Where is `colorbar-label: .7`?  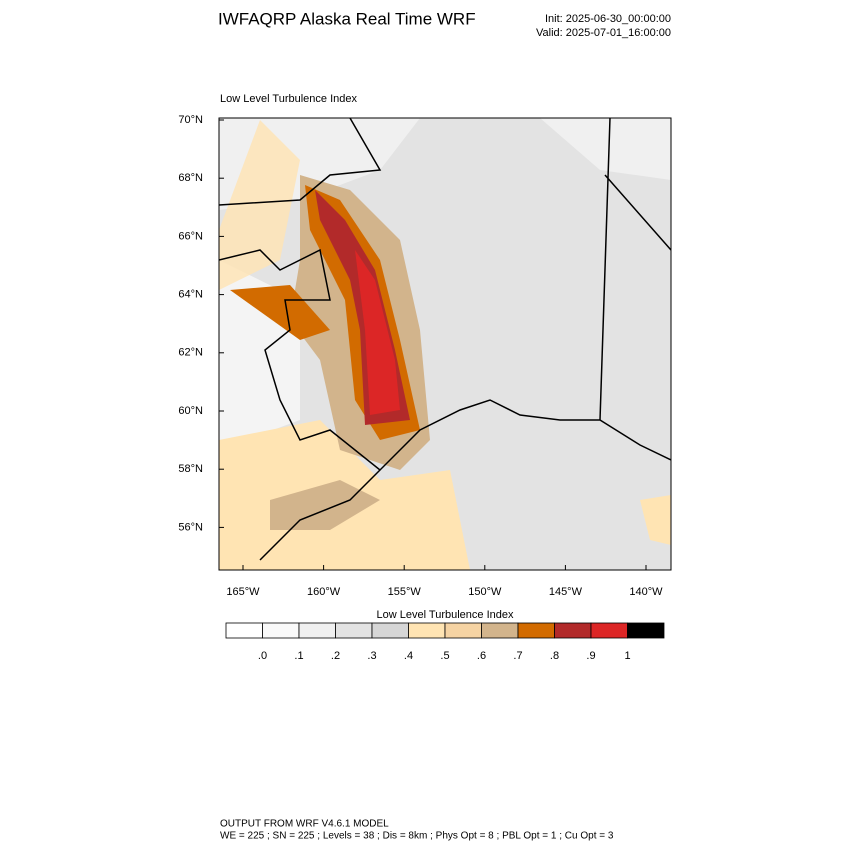 colorbar-label: .7 is located at coordinates (517, 656).